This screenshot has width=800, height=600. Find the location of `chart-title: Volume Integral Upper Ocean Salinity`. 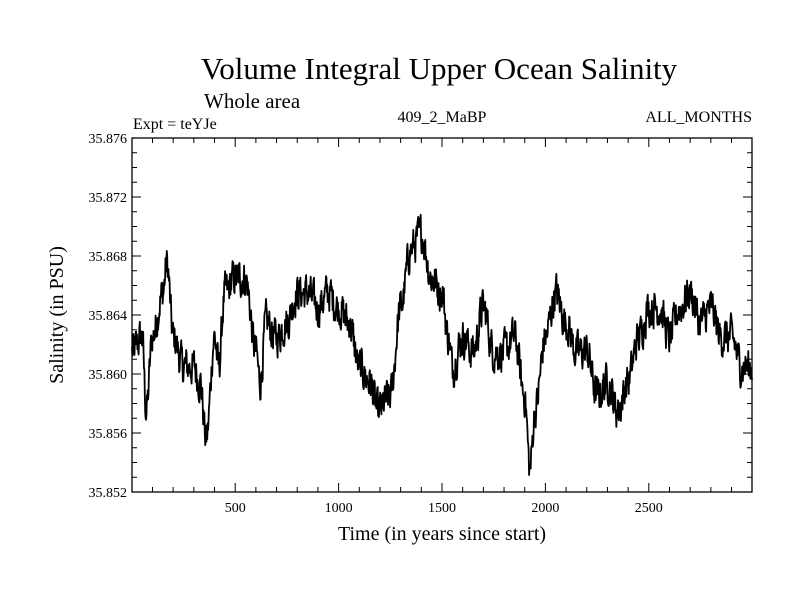

chart-title: Volume Integral Upper Ocean Salinity is located at coordinates (439, 68).